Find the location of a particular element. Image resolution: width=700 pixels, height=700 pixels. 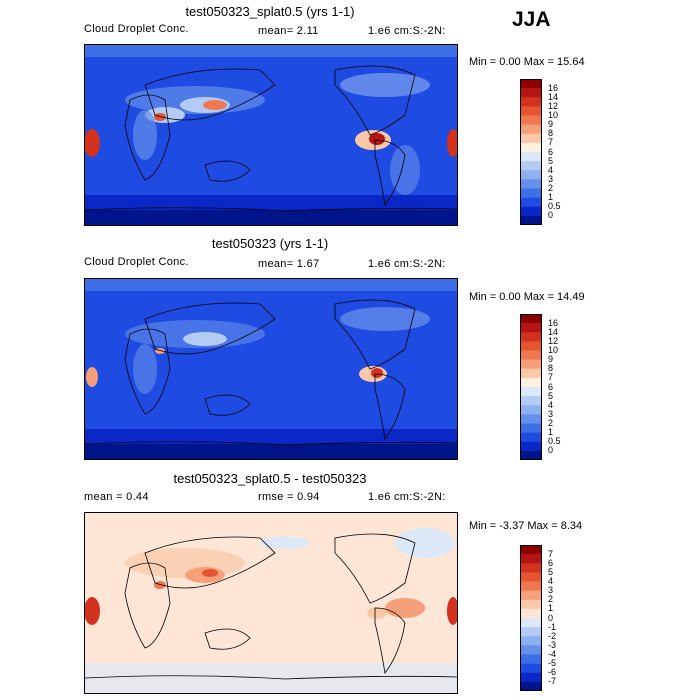

panel2-minmax: Min = 0.00 Max = 14.49 is located at coordinates (527, 297).